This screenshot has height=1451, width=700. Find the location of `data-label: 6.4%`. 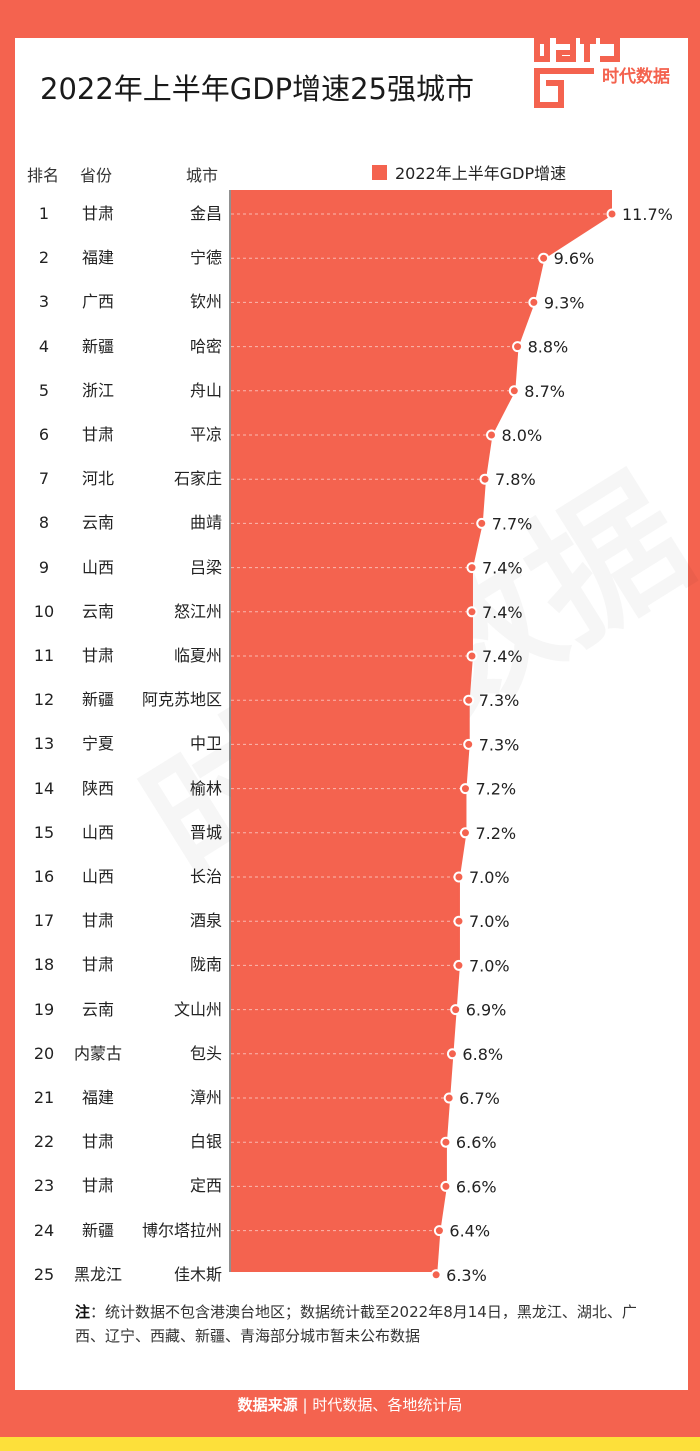

data-label: 6.4% is located at coordinates (469, 1231).